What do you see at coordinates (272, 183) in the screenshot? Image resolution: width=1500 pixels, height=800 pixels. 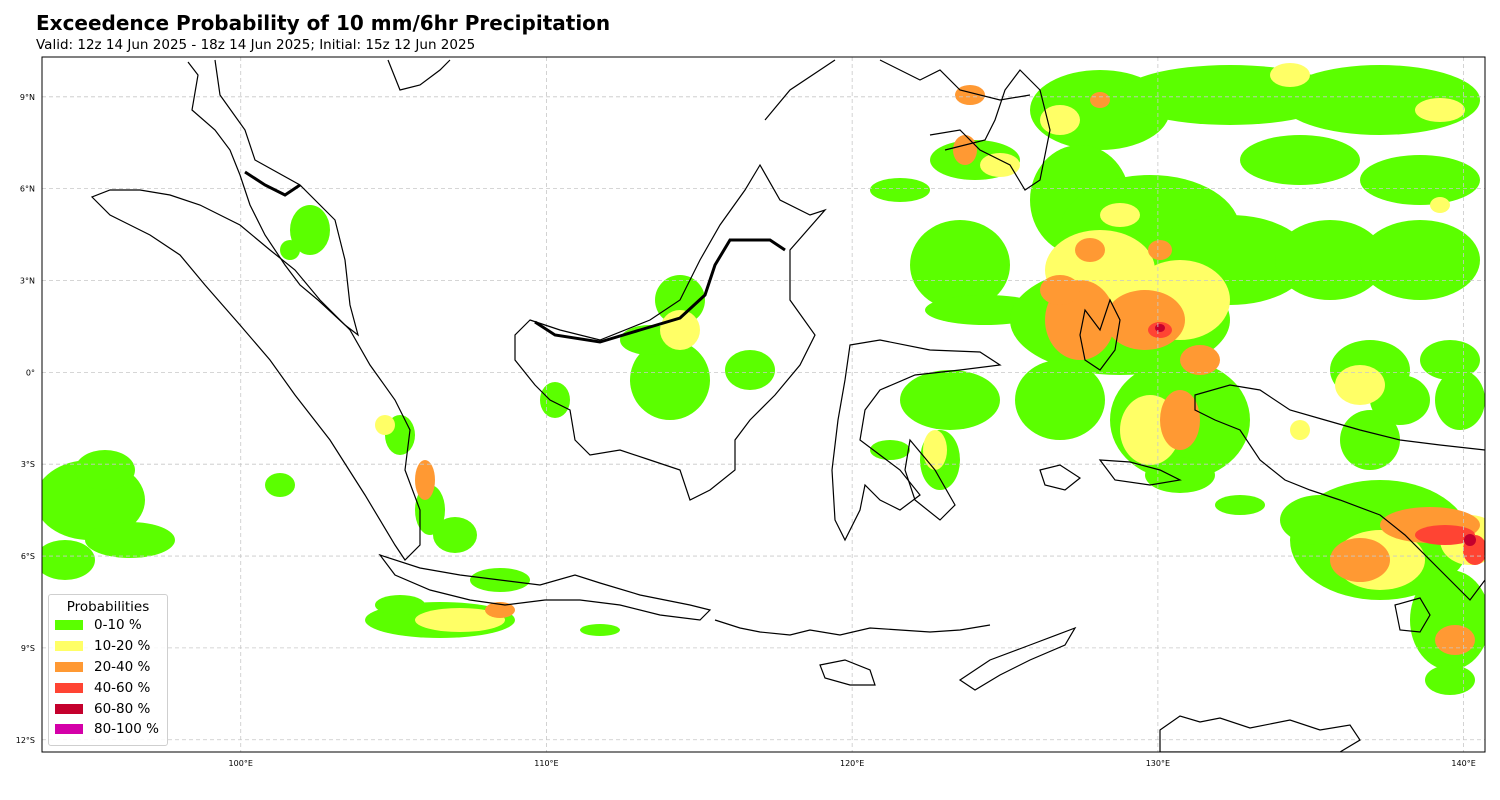 I see `boundary-thailand-malaysia` at bounding box center [272, 183].